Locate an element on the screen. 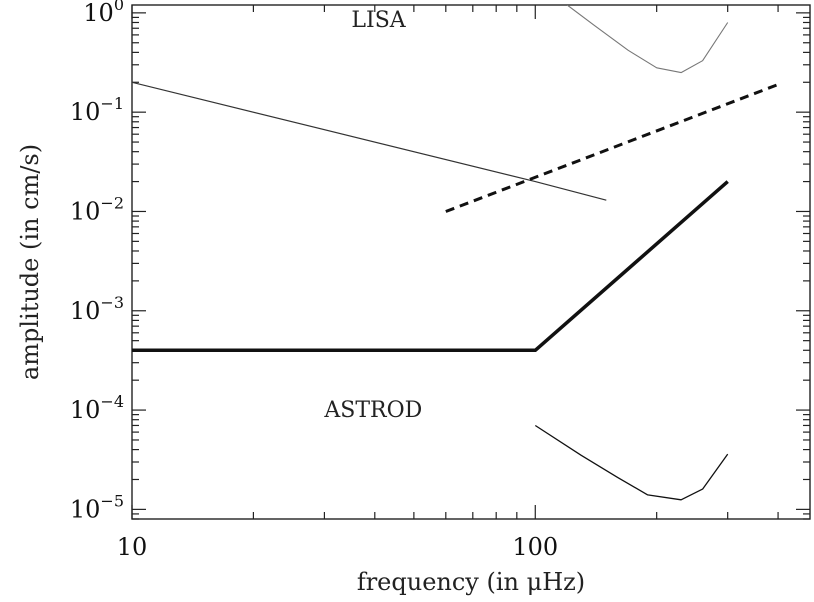 Image resolution: width=814 pixels, height=602 pixels. series-line-dashed is located at coordinates (612, 148).